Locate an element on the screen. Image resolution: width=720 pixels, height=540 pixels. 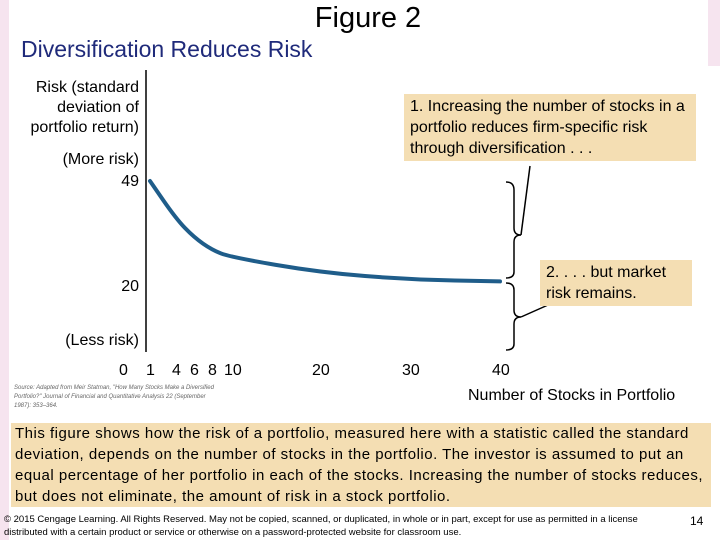
y-tick-49: 49 is located at coordinates (130, 182).